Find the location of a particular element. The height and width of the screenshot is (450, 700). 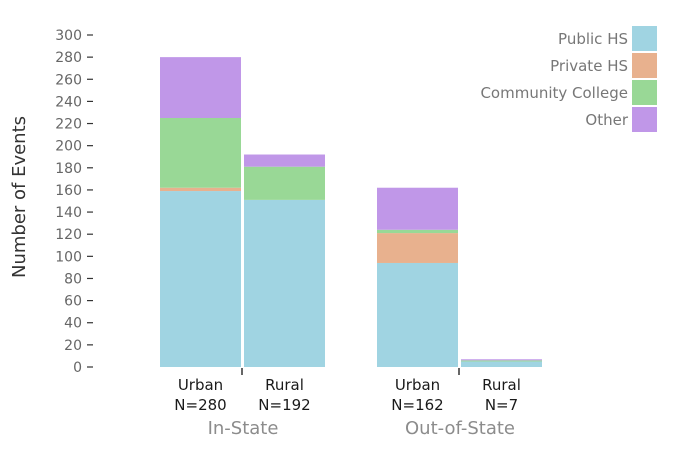

y-tick-label: 300 is located at coordinates (68, 36).